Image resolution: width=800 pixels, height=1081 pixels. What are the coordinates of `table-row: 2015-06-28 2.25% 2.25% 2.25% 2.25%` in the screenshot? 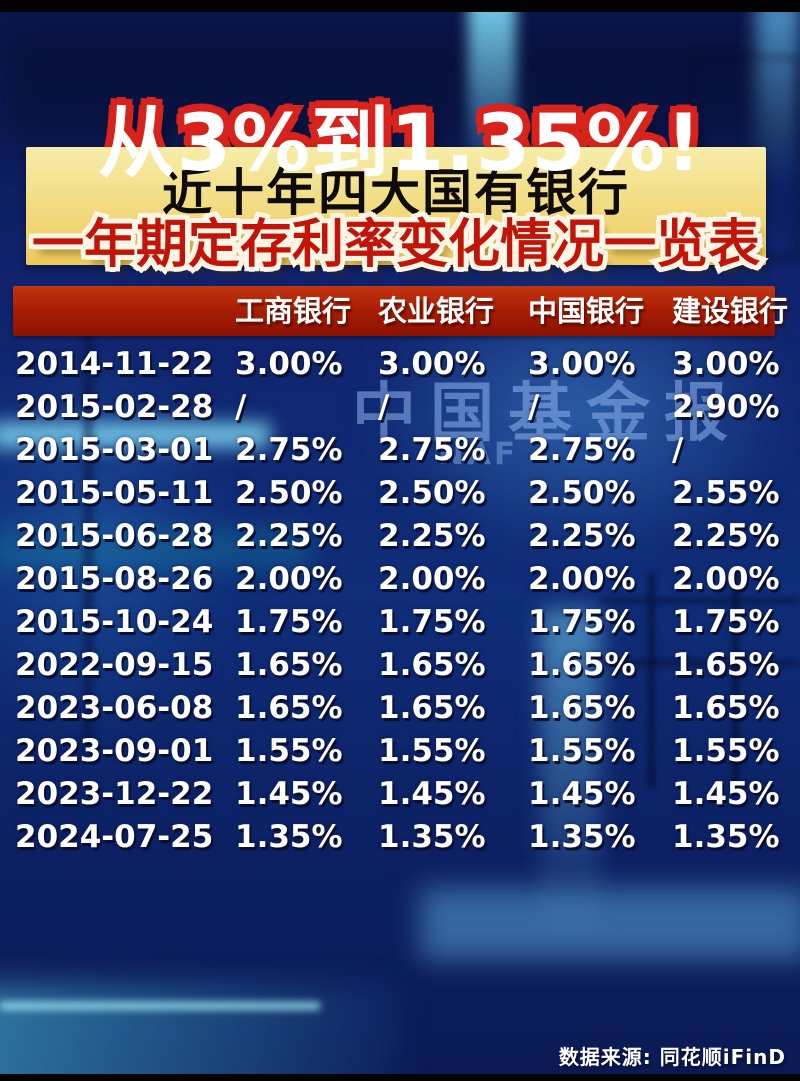 It's located at (396, 536).